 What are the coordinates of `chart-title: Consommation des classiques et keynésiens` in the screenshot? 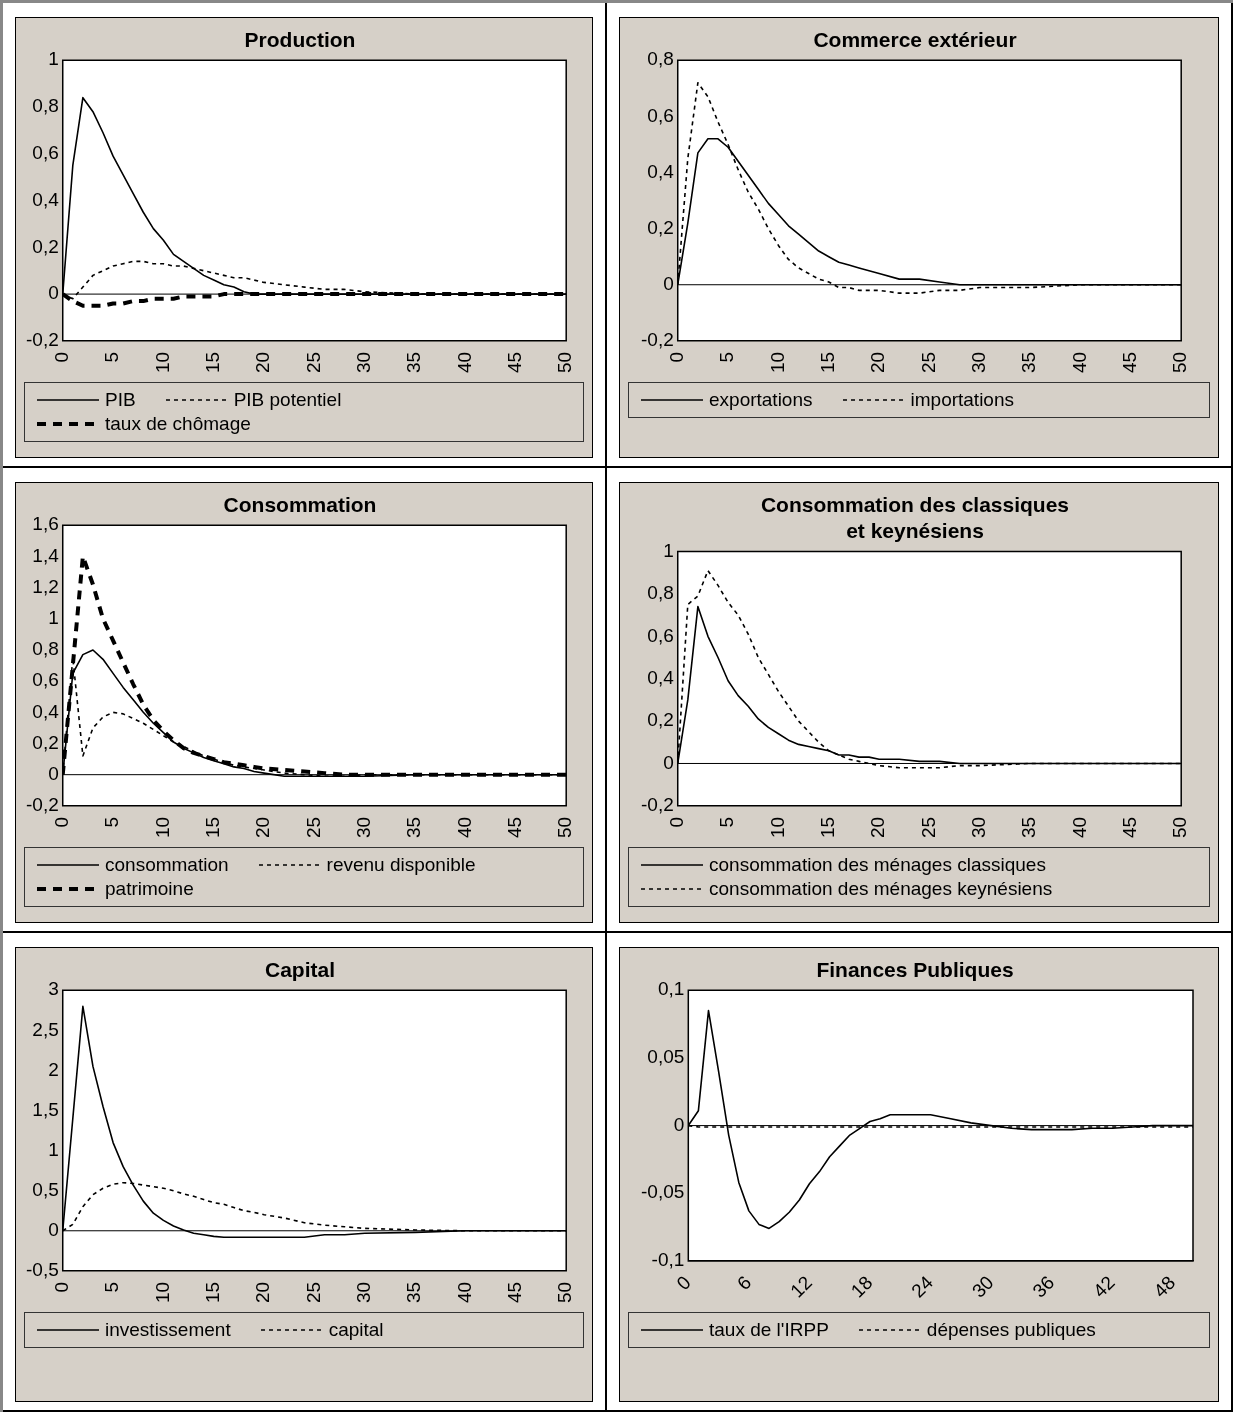 It's located at (915, 517).